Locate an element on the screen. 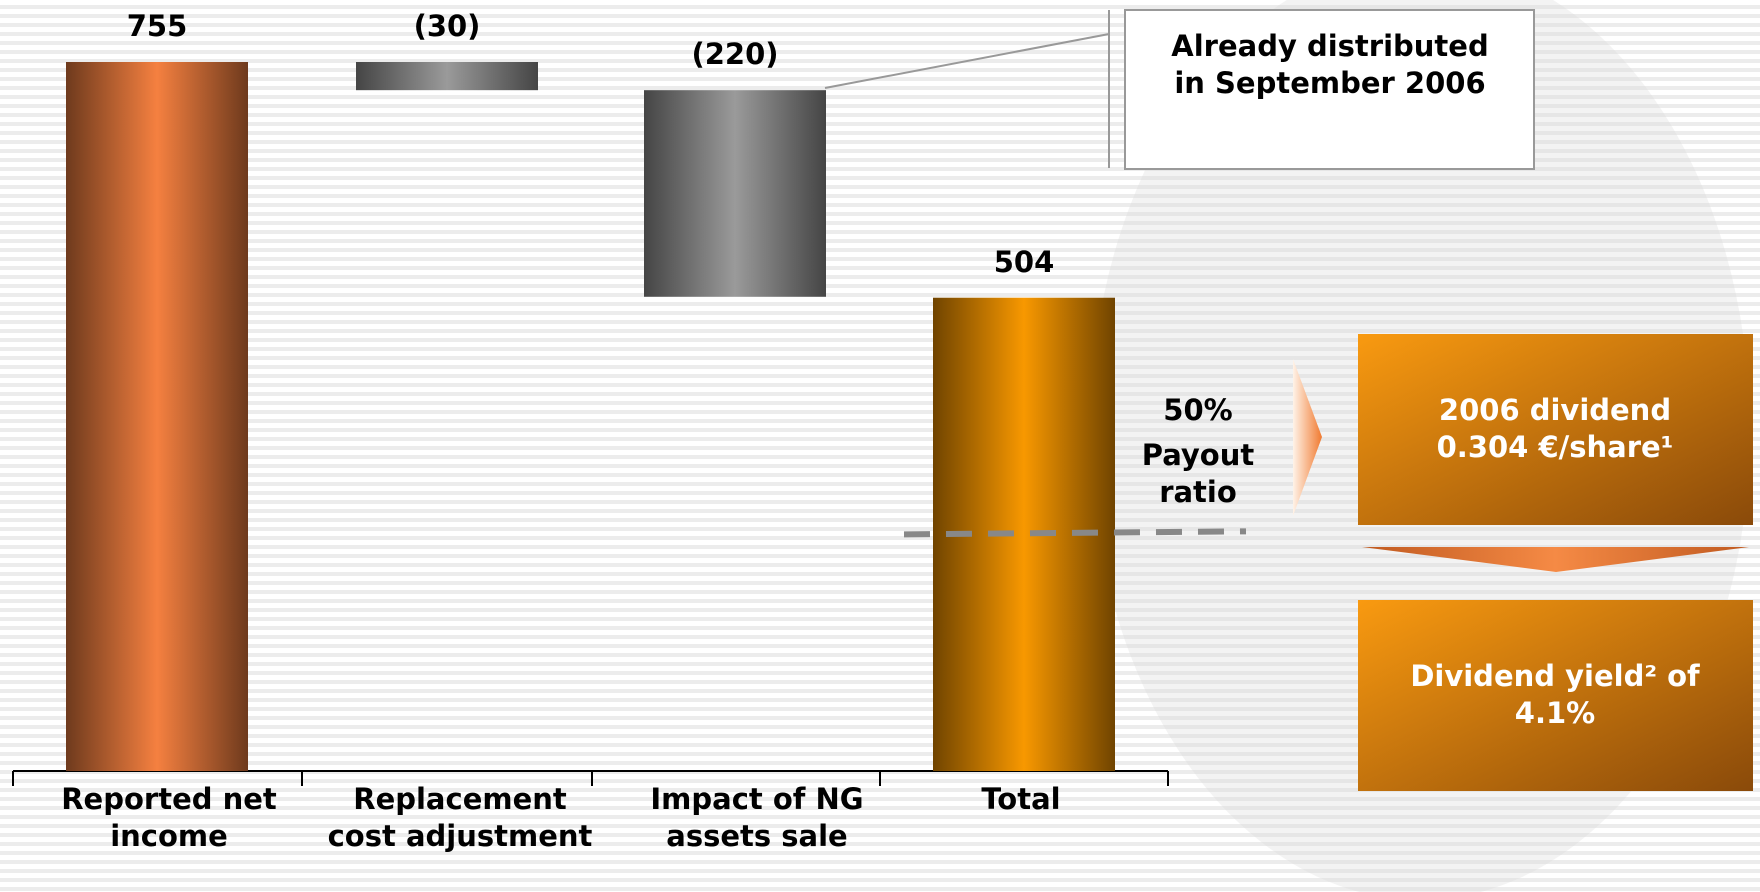  callout-text: Already distributed in September 2006 is located at coordinates (1330, 64).